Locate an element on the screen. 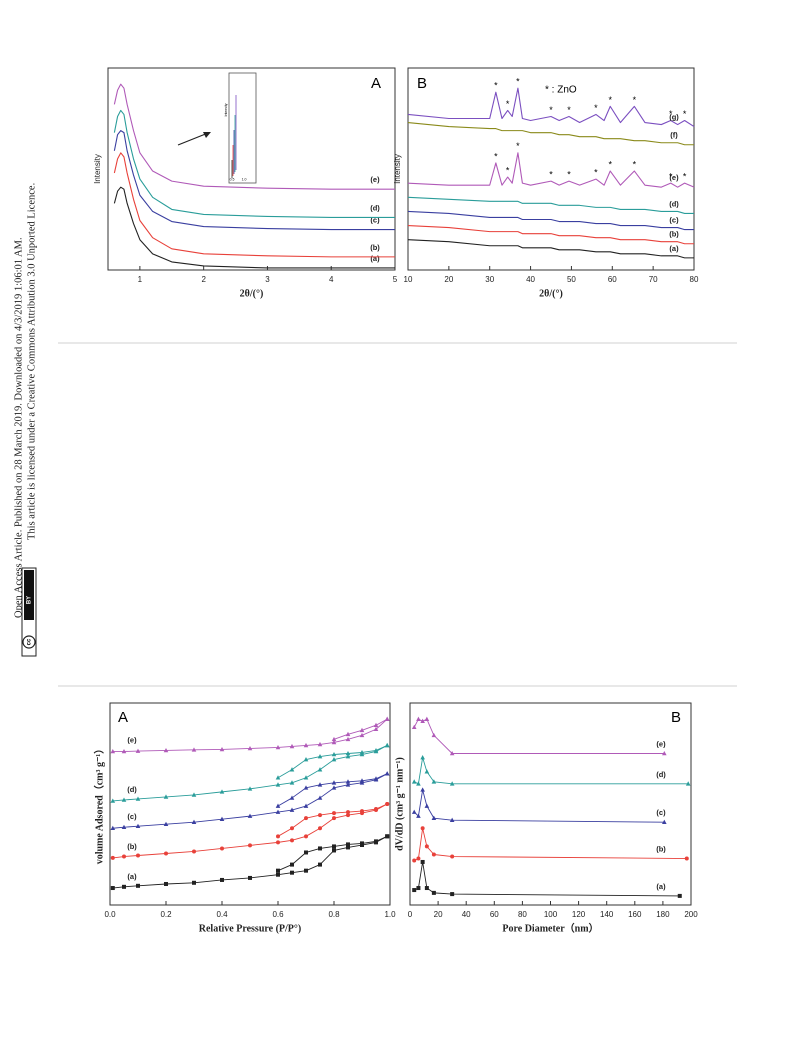 The image size is (793, 1044). badge-by: BY is located at coordinates (30, 600).